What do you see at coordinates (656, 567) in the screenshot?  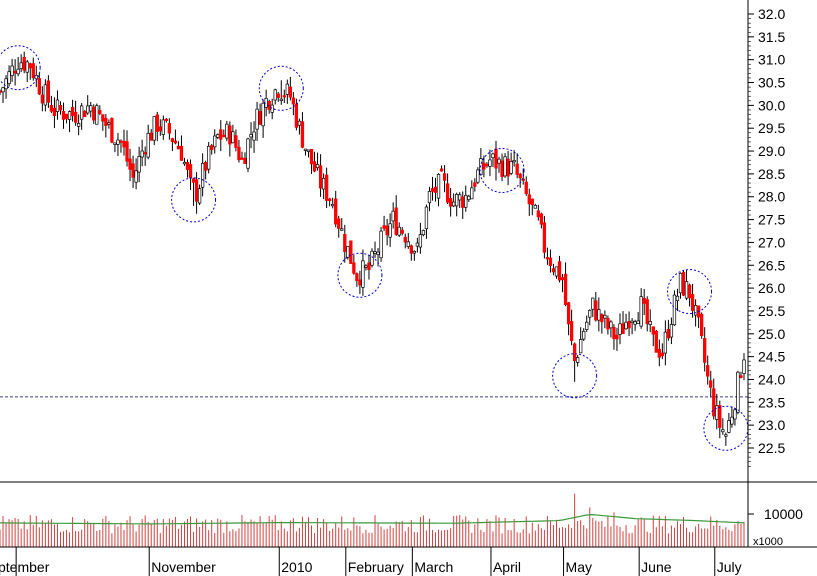 I see `month-label: June` at bounding box center [656, 567].